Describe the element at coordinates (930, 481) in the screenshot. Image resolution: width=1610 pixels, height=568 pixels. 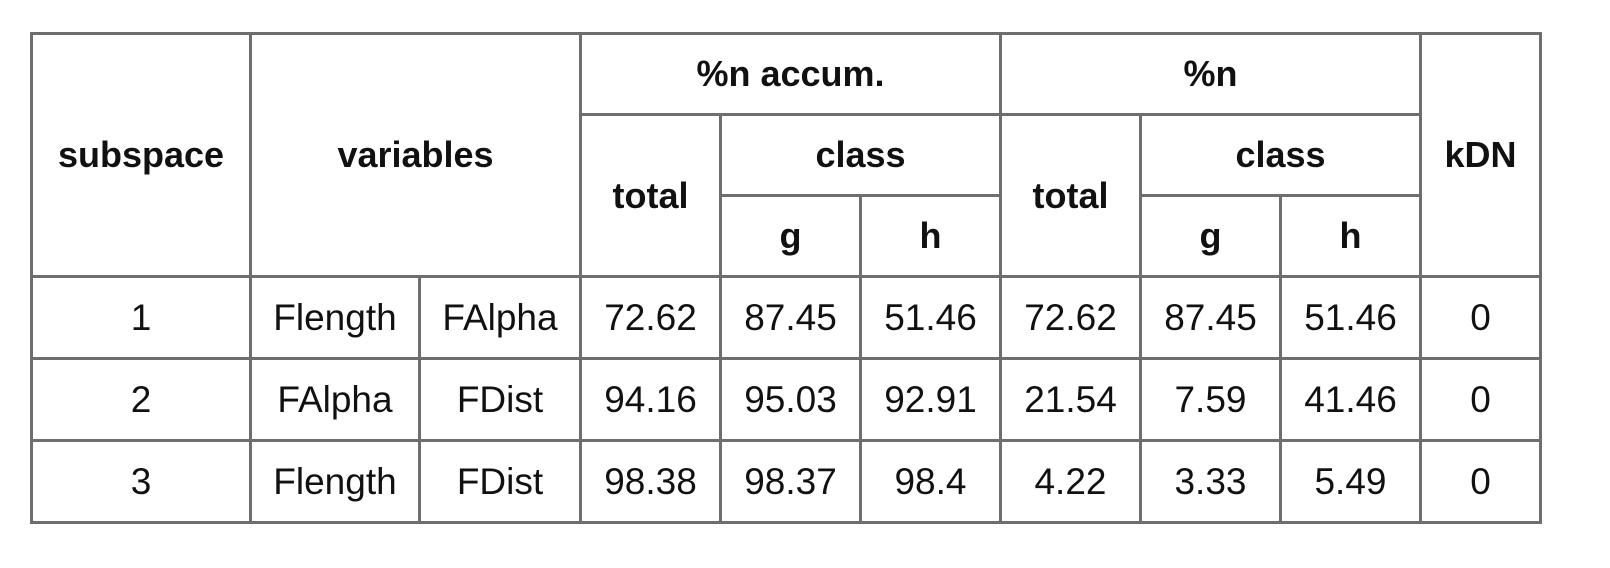
I see `cell-accum-h: 98.4` at that location.